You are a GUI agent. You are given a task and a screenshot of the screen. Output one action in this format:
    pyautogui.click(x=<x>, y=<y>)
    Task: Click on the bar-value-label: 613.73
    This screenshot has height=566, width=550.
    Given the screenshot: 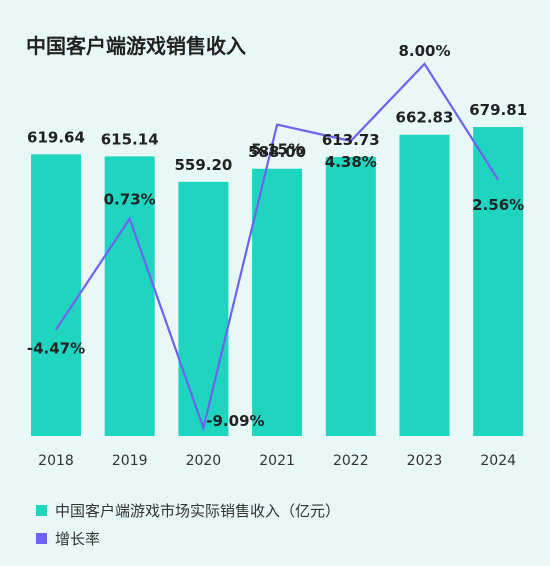 What is the action you would take?
    pyautogui.click(x=351, y=140)
    